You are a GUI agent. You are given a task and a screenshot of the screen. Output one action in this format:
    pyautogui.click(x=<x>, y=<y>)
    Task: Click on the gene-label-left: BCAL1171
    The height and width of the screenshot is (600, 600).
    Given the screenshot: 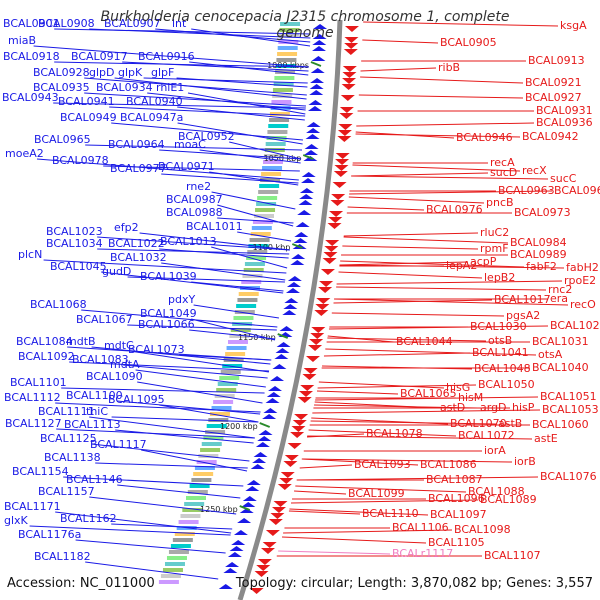 What is the action you would take?
    pyautogui.click(x=32, y=506)
    